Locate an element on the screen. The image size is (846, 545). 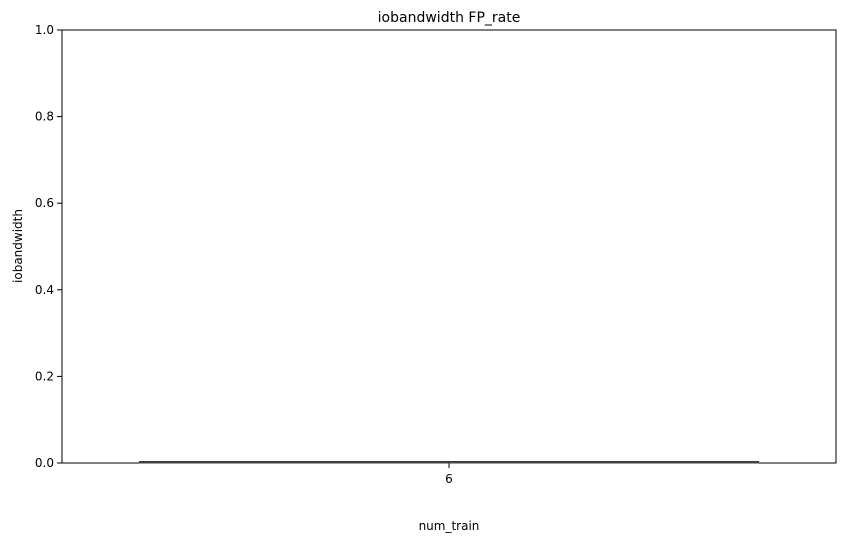
bar-series is located at coordinates (449, 462).